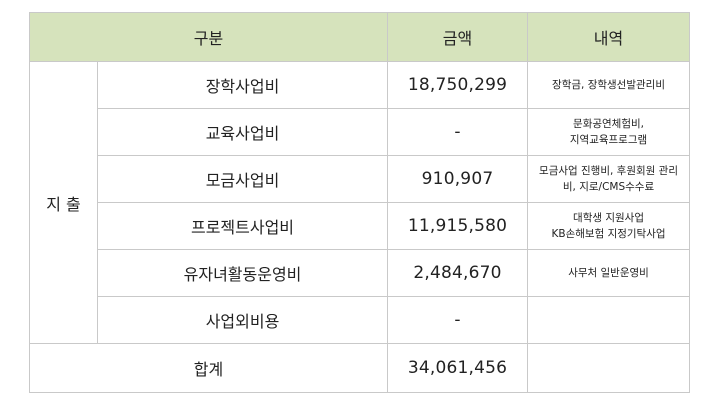 The width and height of the screenshot is (720, 404). Describe the element at coordinates (608, 218) in the screenshot. I see `detail-line: 대학생 지원사업` at that location.